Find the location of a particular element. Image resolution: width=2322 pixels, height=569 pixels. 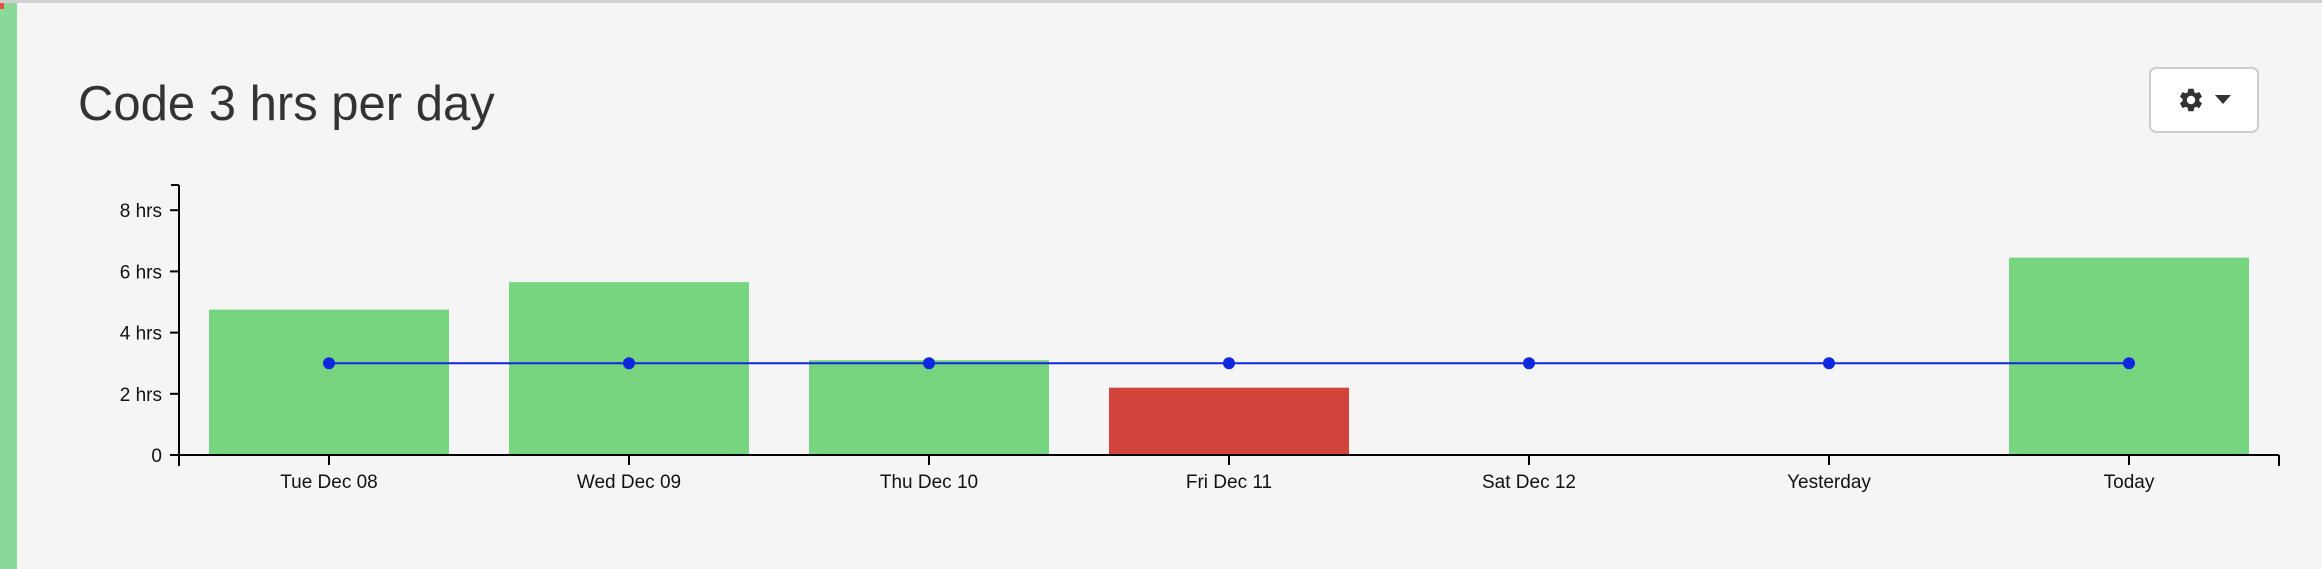

y-tick-label-4: 8 hrs is located at coordinates (141, 211).